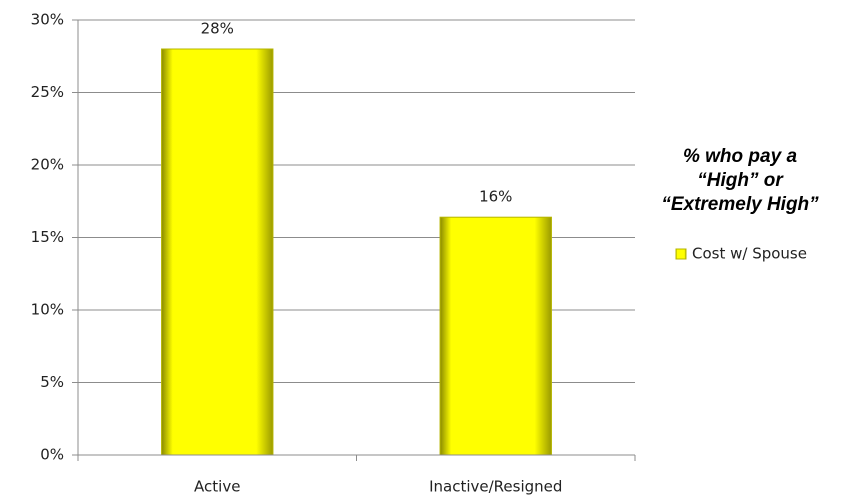 Image resolution: width=855 pixels, height=497 pixels. I want to click on y-tick-label: 30%, so click(47, 20).